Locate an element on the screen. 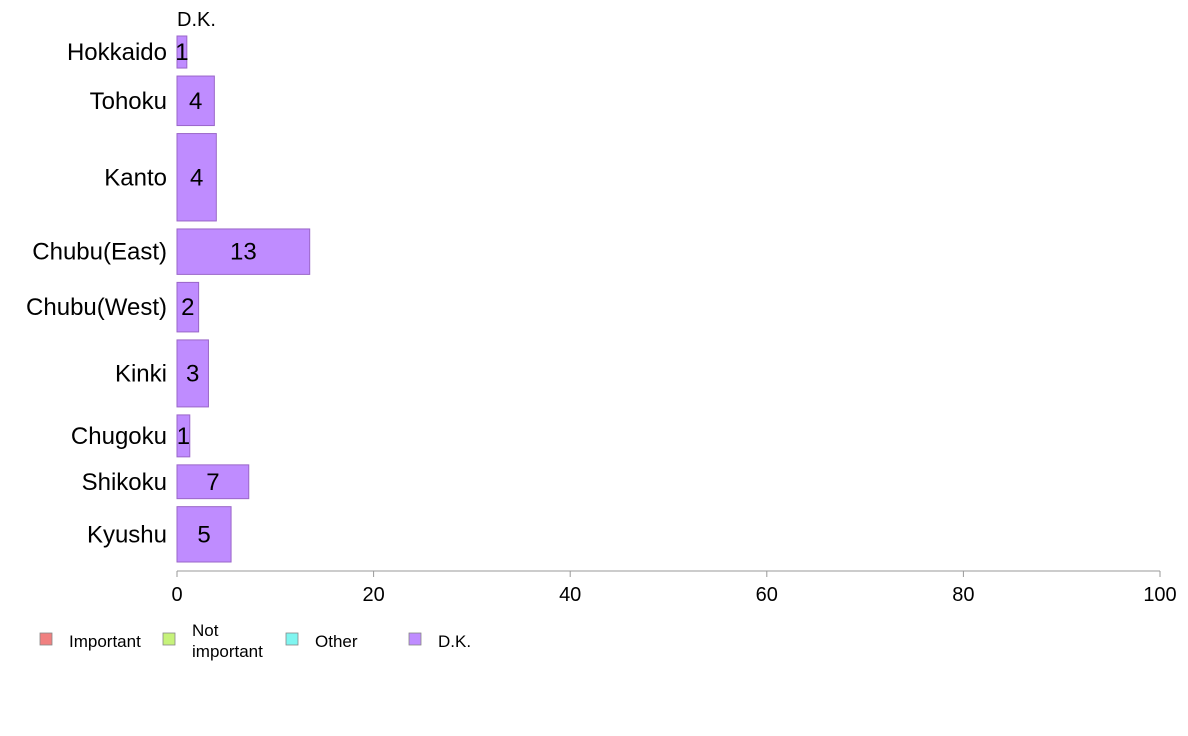  bar-tohoku is located at coordinates (195, 101).